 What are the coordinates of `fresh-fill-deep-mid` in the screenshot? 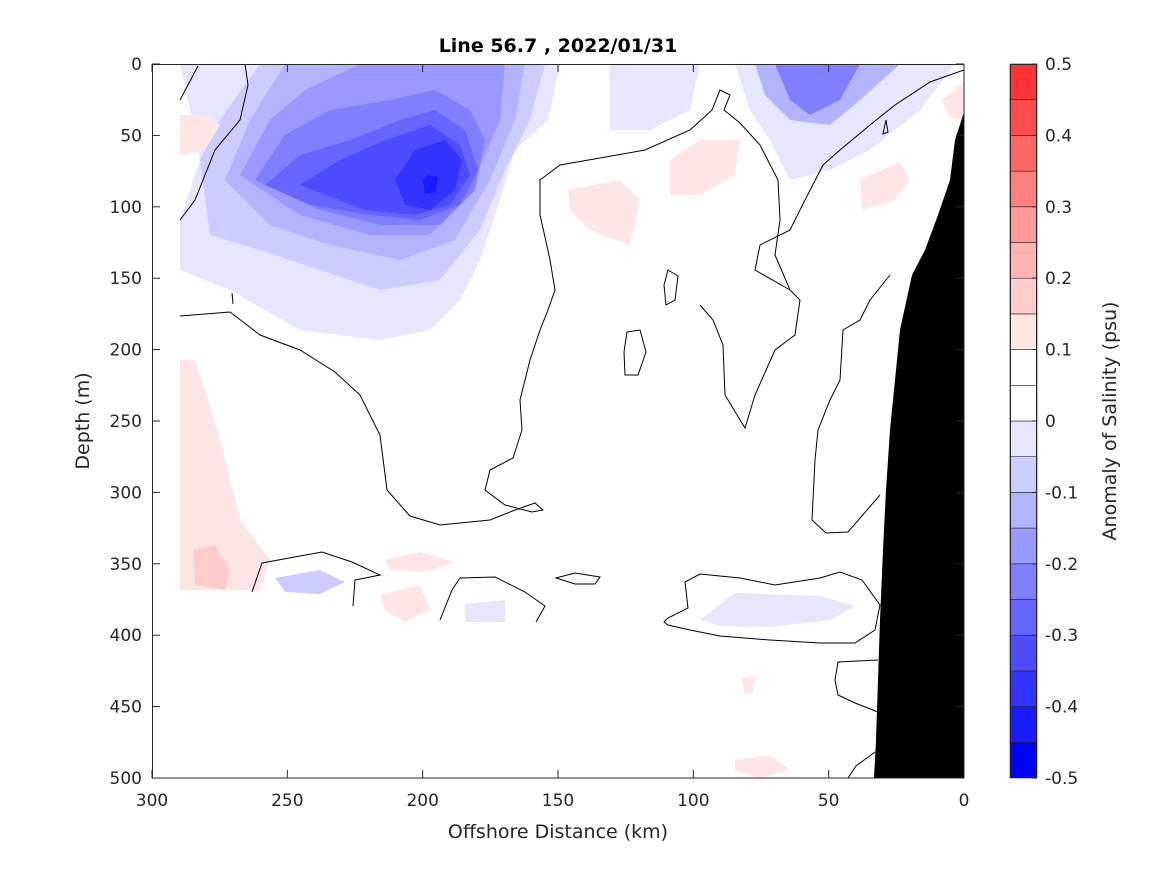 It's located at (485, 611).